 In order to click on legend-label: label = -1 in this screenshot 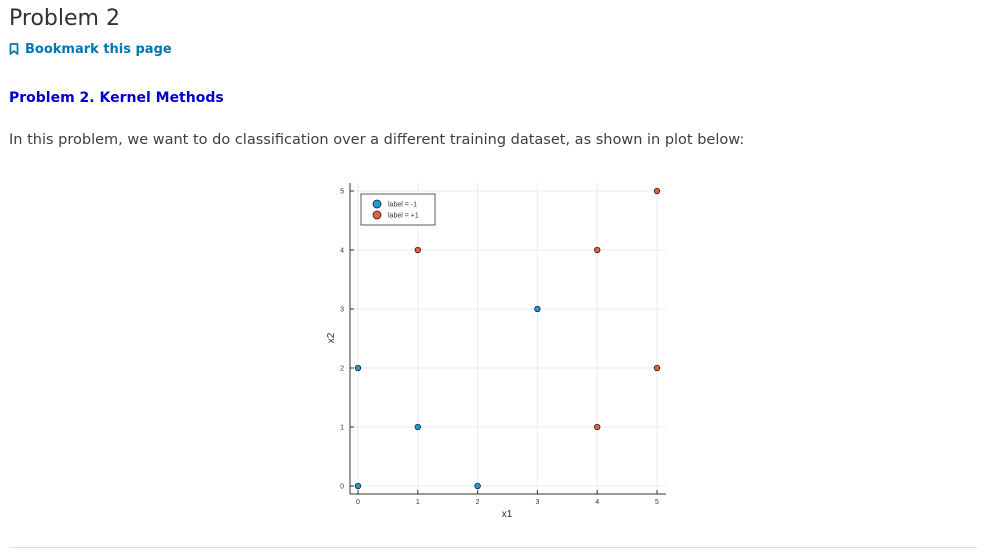, I will do `click(402, 205)`.